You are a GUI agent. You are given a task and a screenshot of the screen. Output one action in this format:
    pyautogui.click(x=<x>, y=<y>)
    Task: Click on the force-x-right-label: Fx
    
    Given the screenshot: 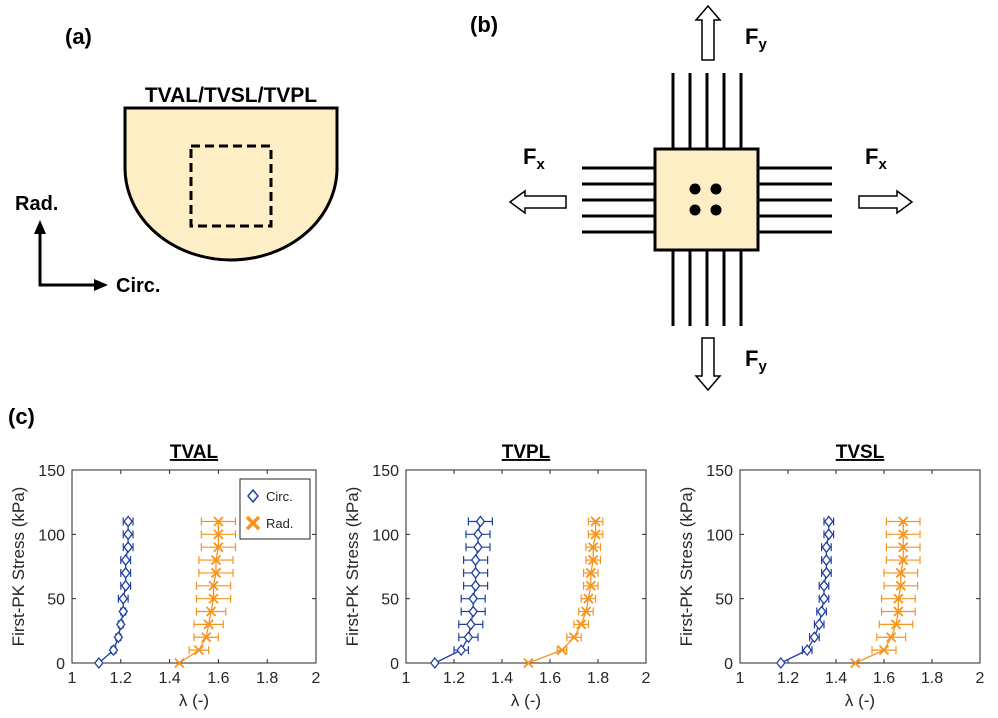 What is the action you would take?
    pyautogui.click(x=876, y=158)
    